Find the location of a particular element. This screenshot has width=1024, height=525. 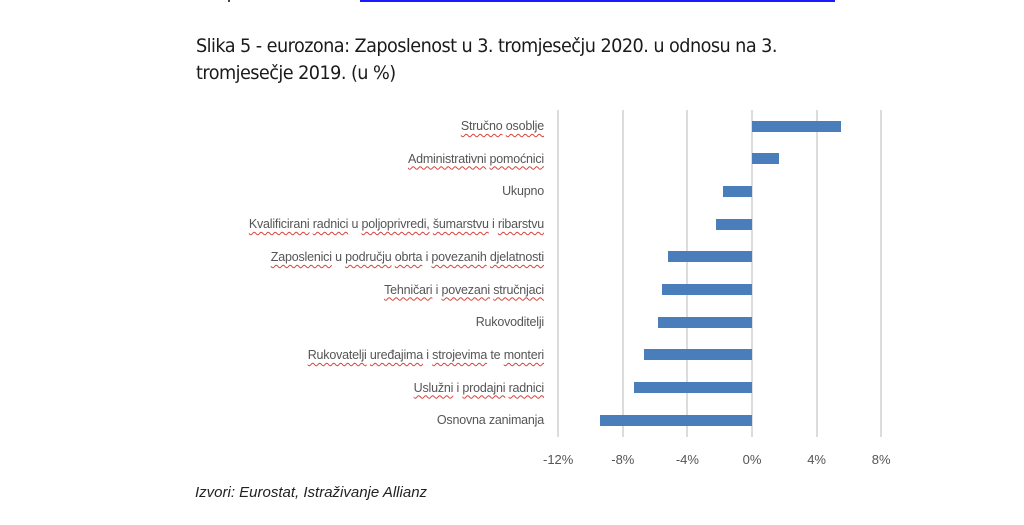

x-tick-label: -4% is located at coordinates (687, 459).